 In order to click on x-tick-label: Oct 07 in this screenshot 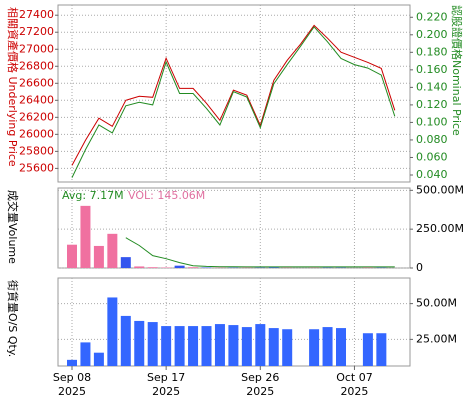, I will do `click(354, 377)`.